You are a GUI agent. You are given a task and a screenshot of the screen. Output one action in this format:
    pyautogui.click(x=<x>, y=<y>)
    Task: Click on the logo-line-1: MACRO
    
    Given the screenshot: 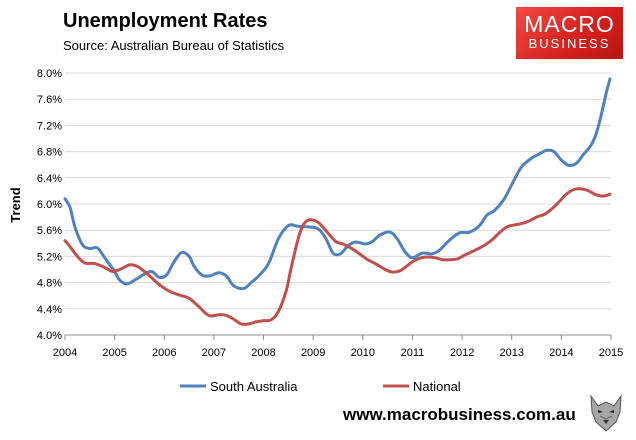 What is the action you would take?
    pyautogui.click(x=569, y=24)
    